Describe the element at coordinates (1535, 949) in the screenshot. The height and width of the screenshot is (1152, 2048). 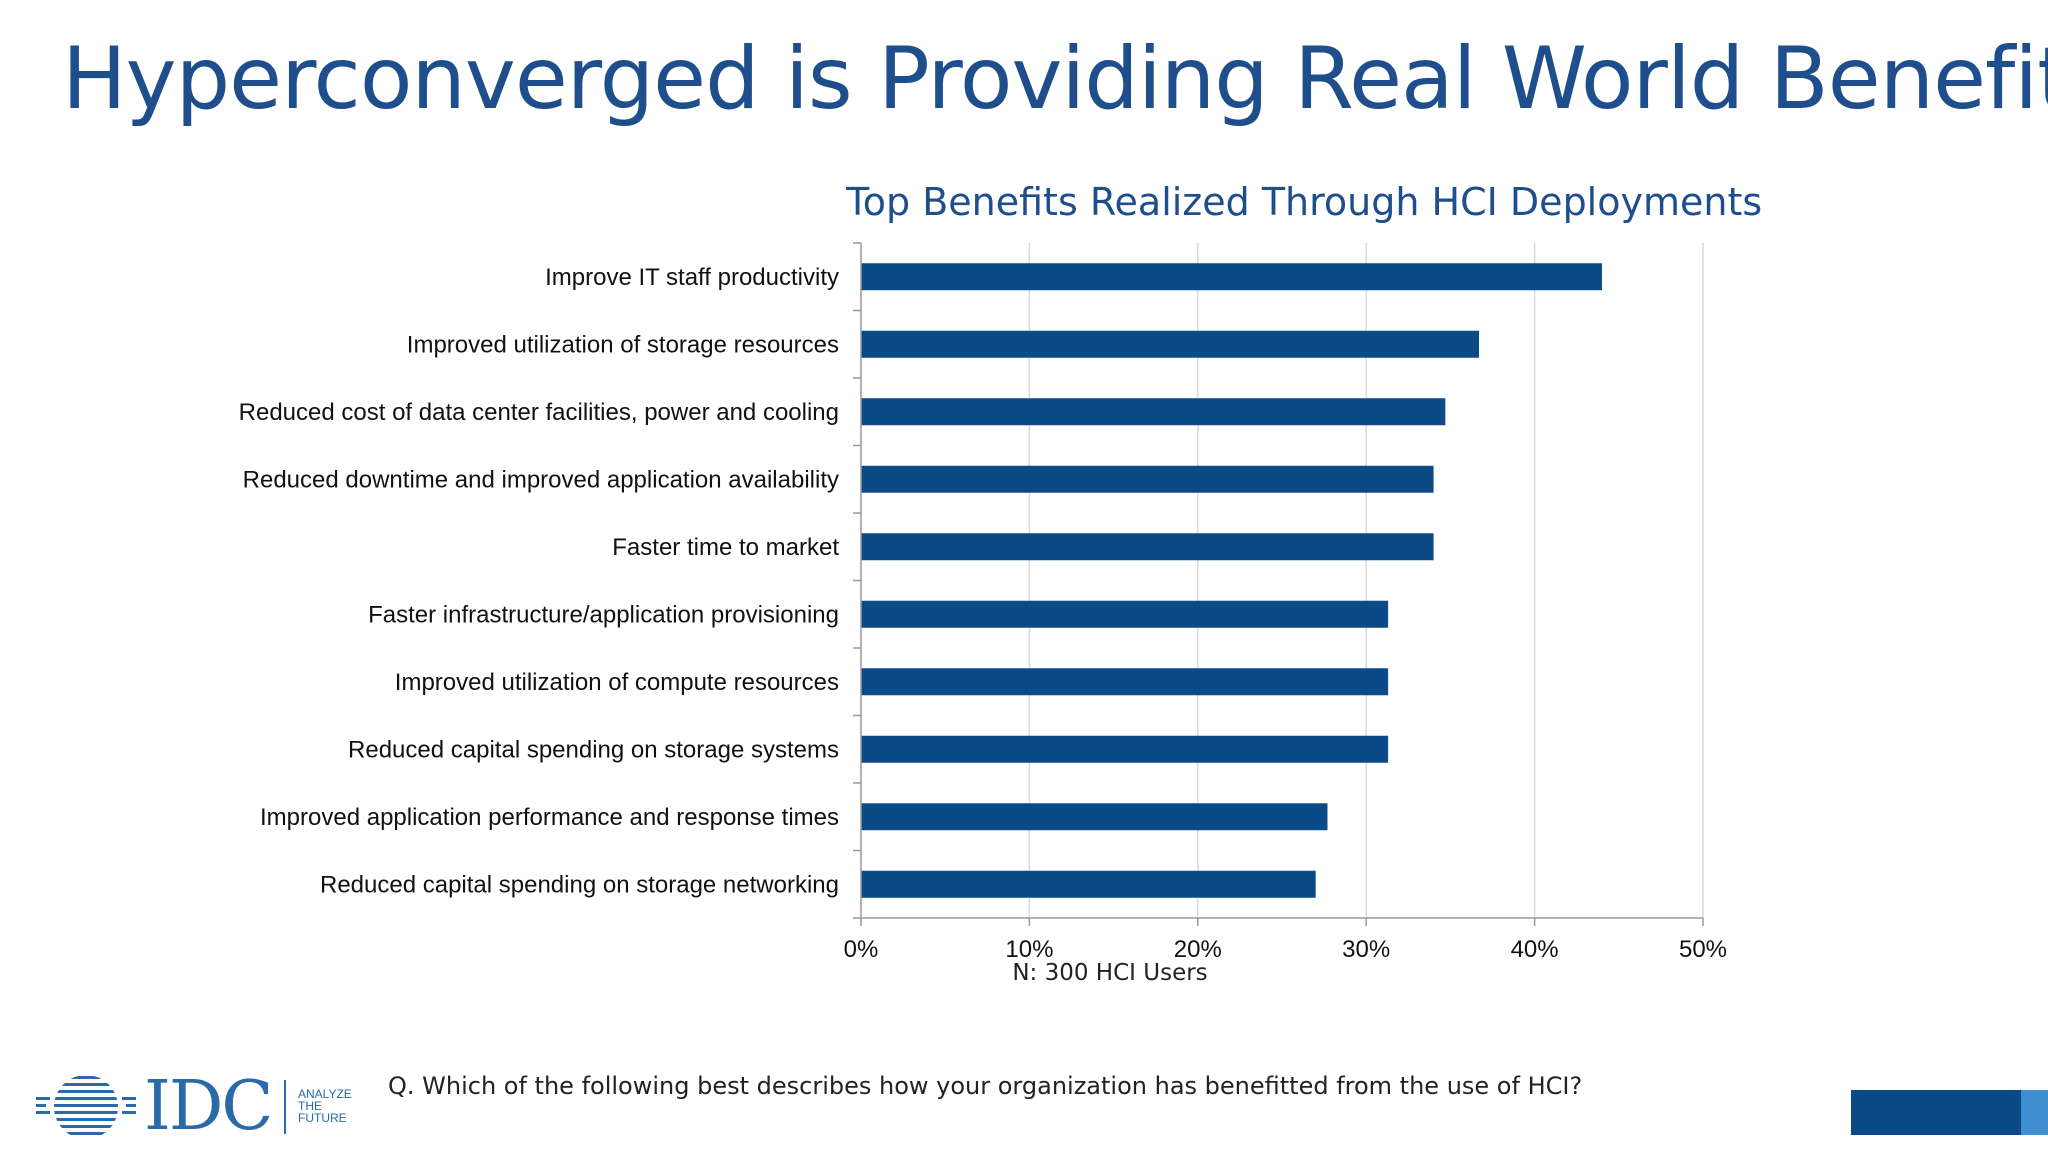
I see `x-tick-label: 40%` at that location.